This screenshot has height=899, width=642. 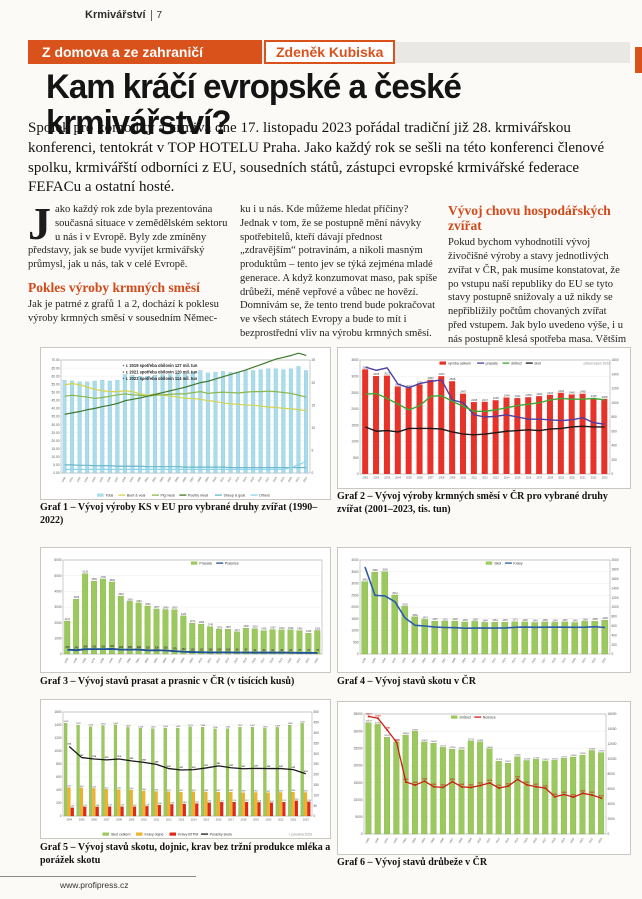 What do you see at coordinates (112, 646) in the screenshot?
I see `svg-text: 324` at bounding box center [112, 646].